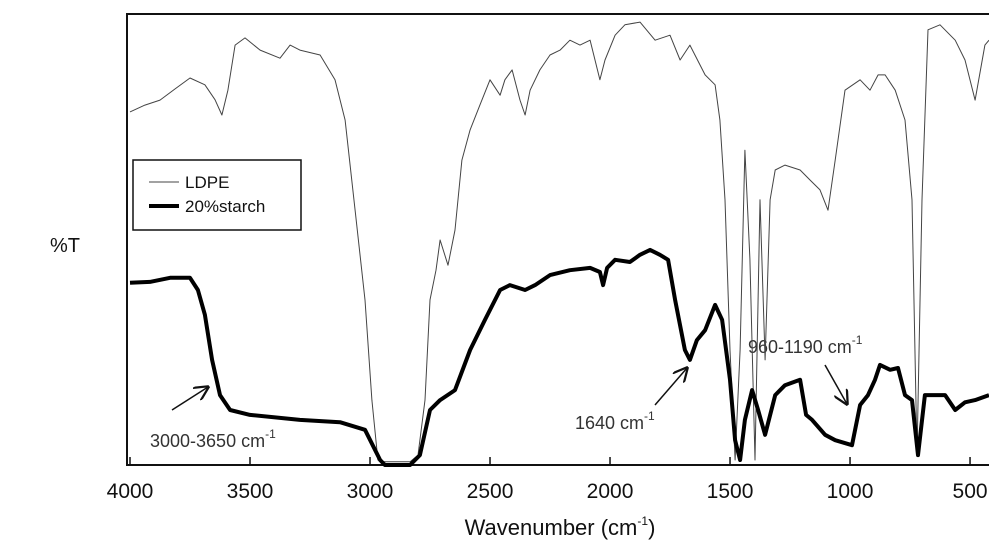 This screenshot has height=545, width=989. Describe the element at coordinates (207, 441) in the screenshot. I see `annotation-main: 3000-3650 cm` at that location.